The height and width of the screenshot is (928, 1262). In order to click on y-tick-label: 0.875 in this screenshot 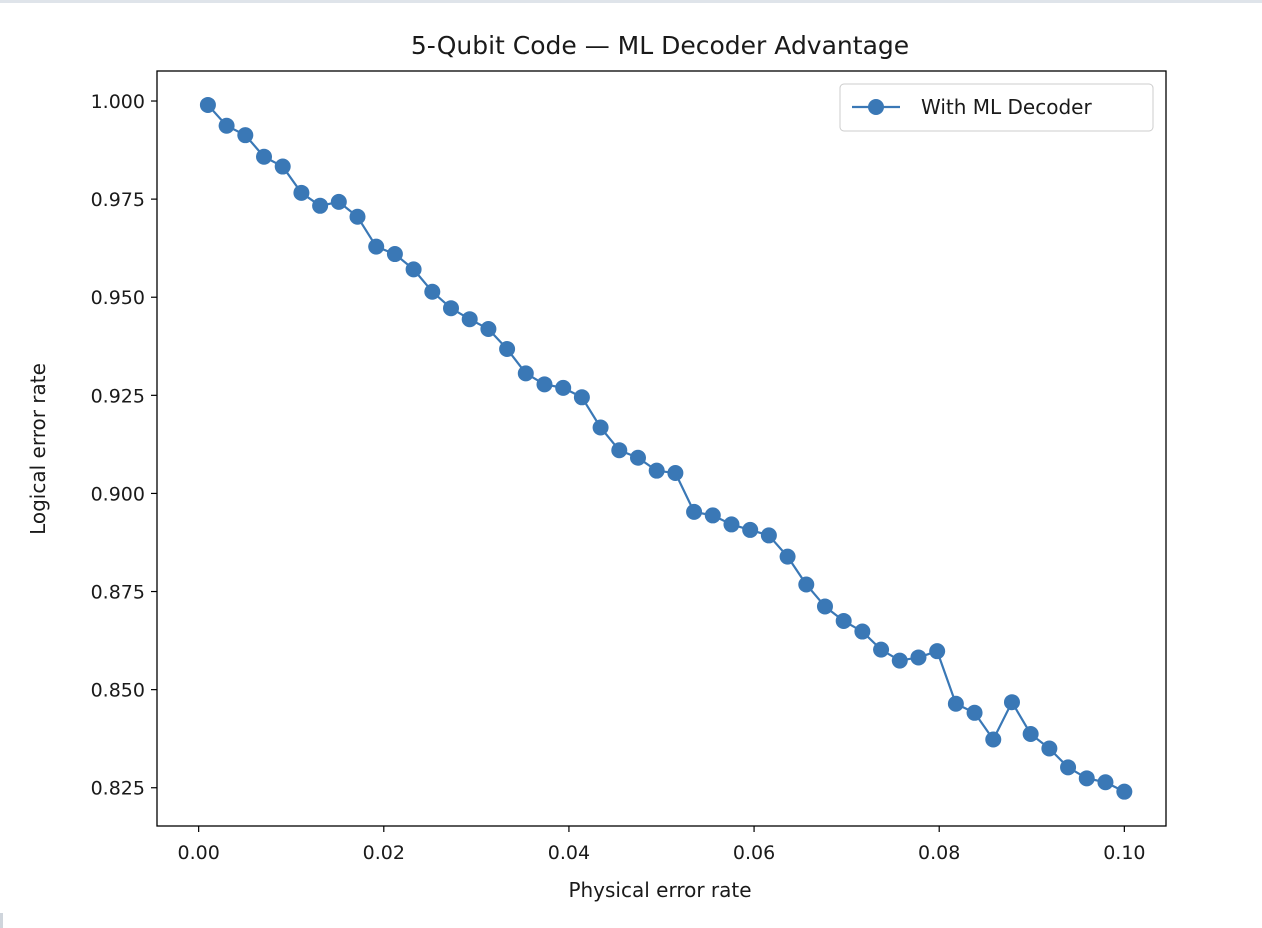, I will do `click(118, 593)`.